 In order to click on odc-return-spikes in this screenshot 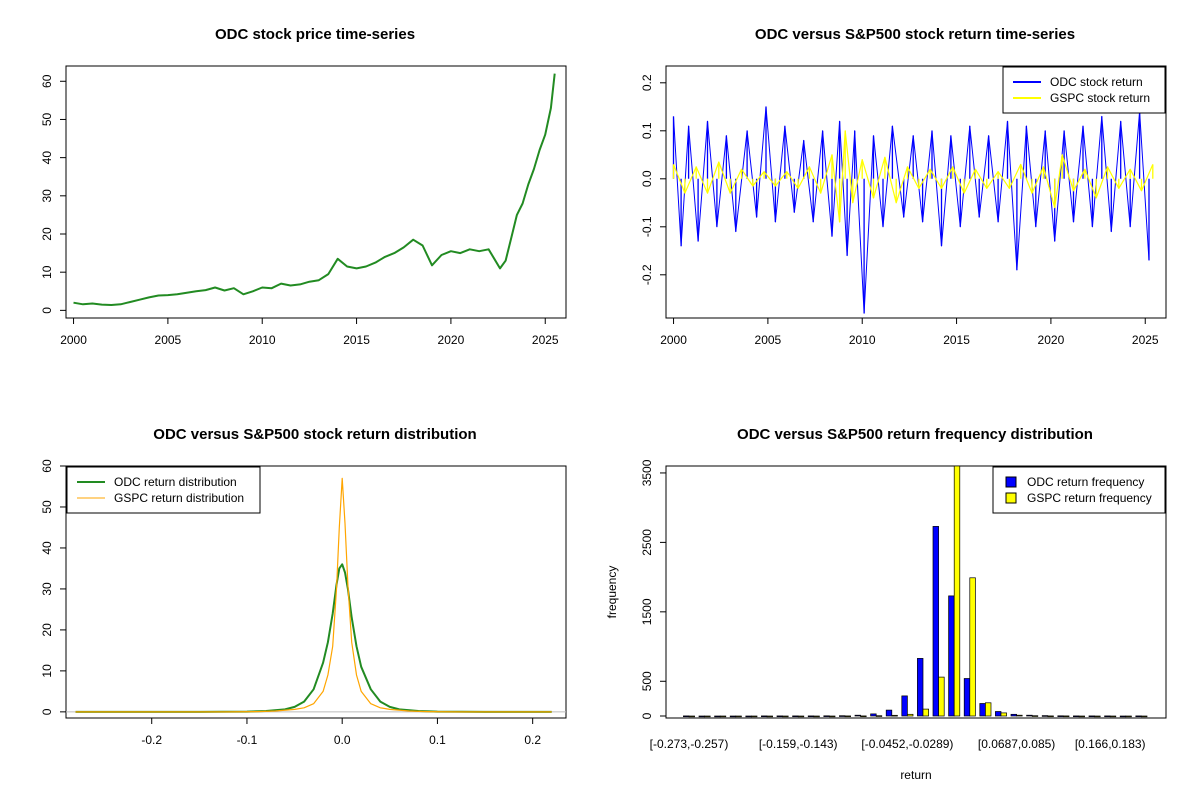, I will do `click(911, 210)`.